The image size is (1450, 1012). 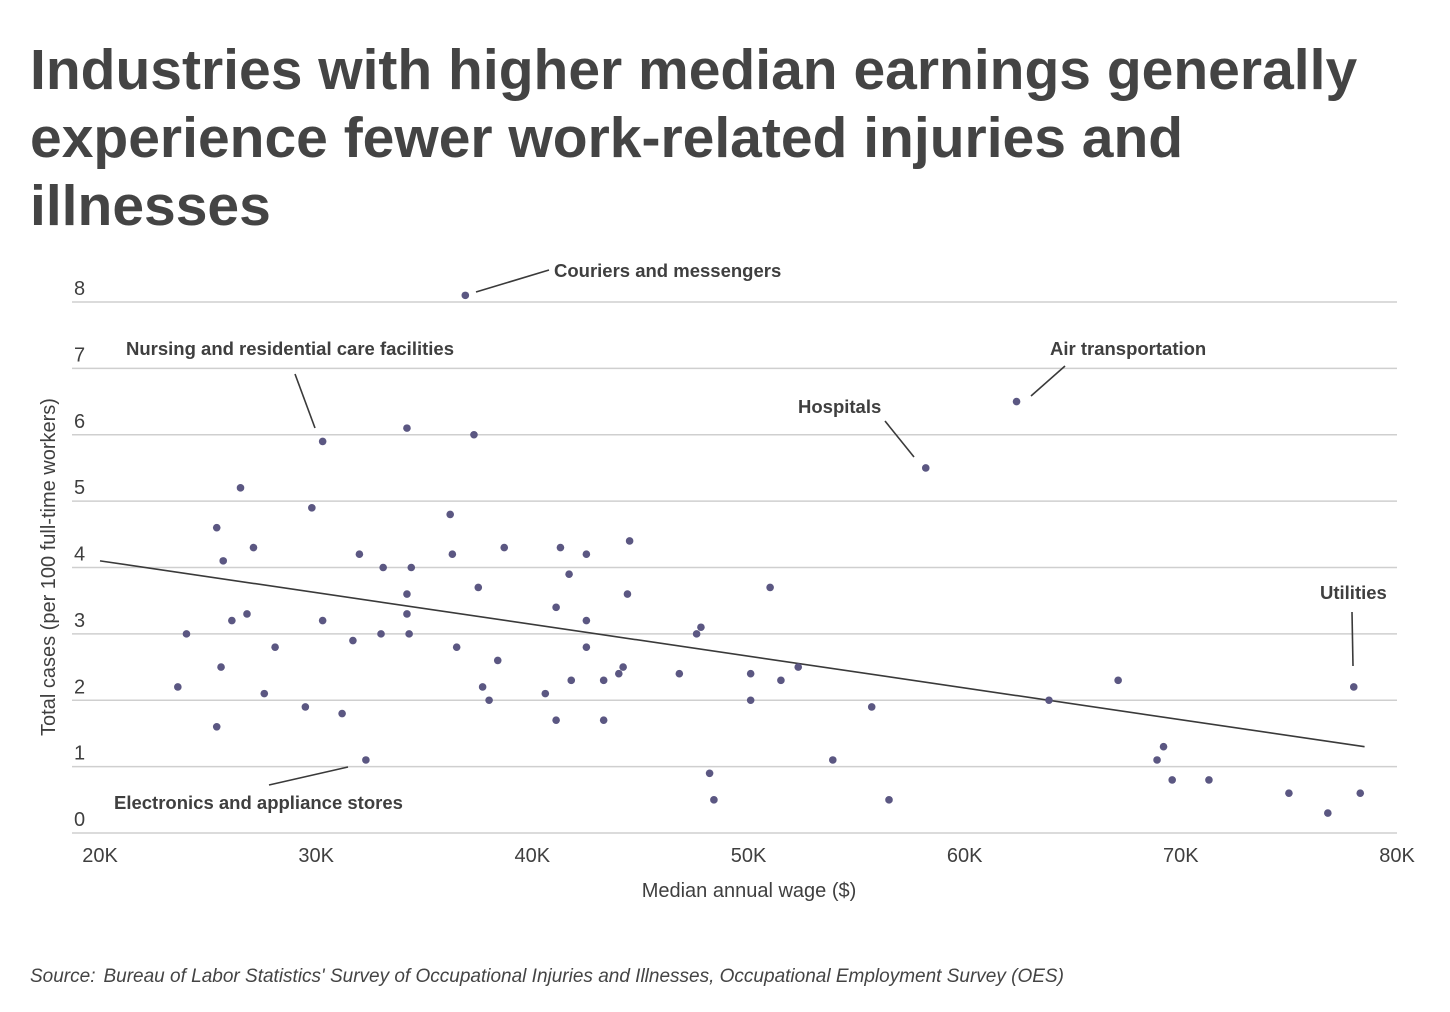 I want to click on y-tick-label: 5, so click(x=79, y=488).